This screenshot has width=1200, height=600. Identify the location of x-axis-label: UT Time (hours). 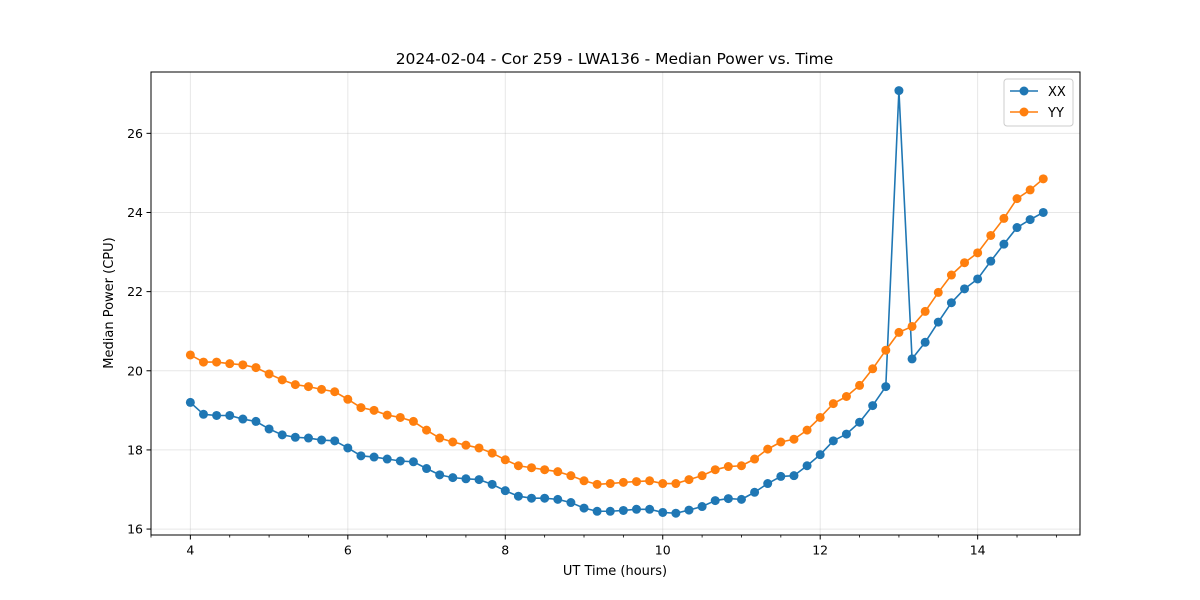
(615, 571).